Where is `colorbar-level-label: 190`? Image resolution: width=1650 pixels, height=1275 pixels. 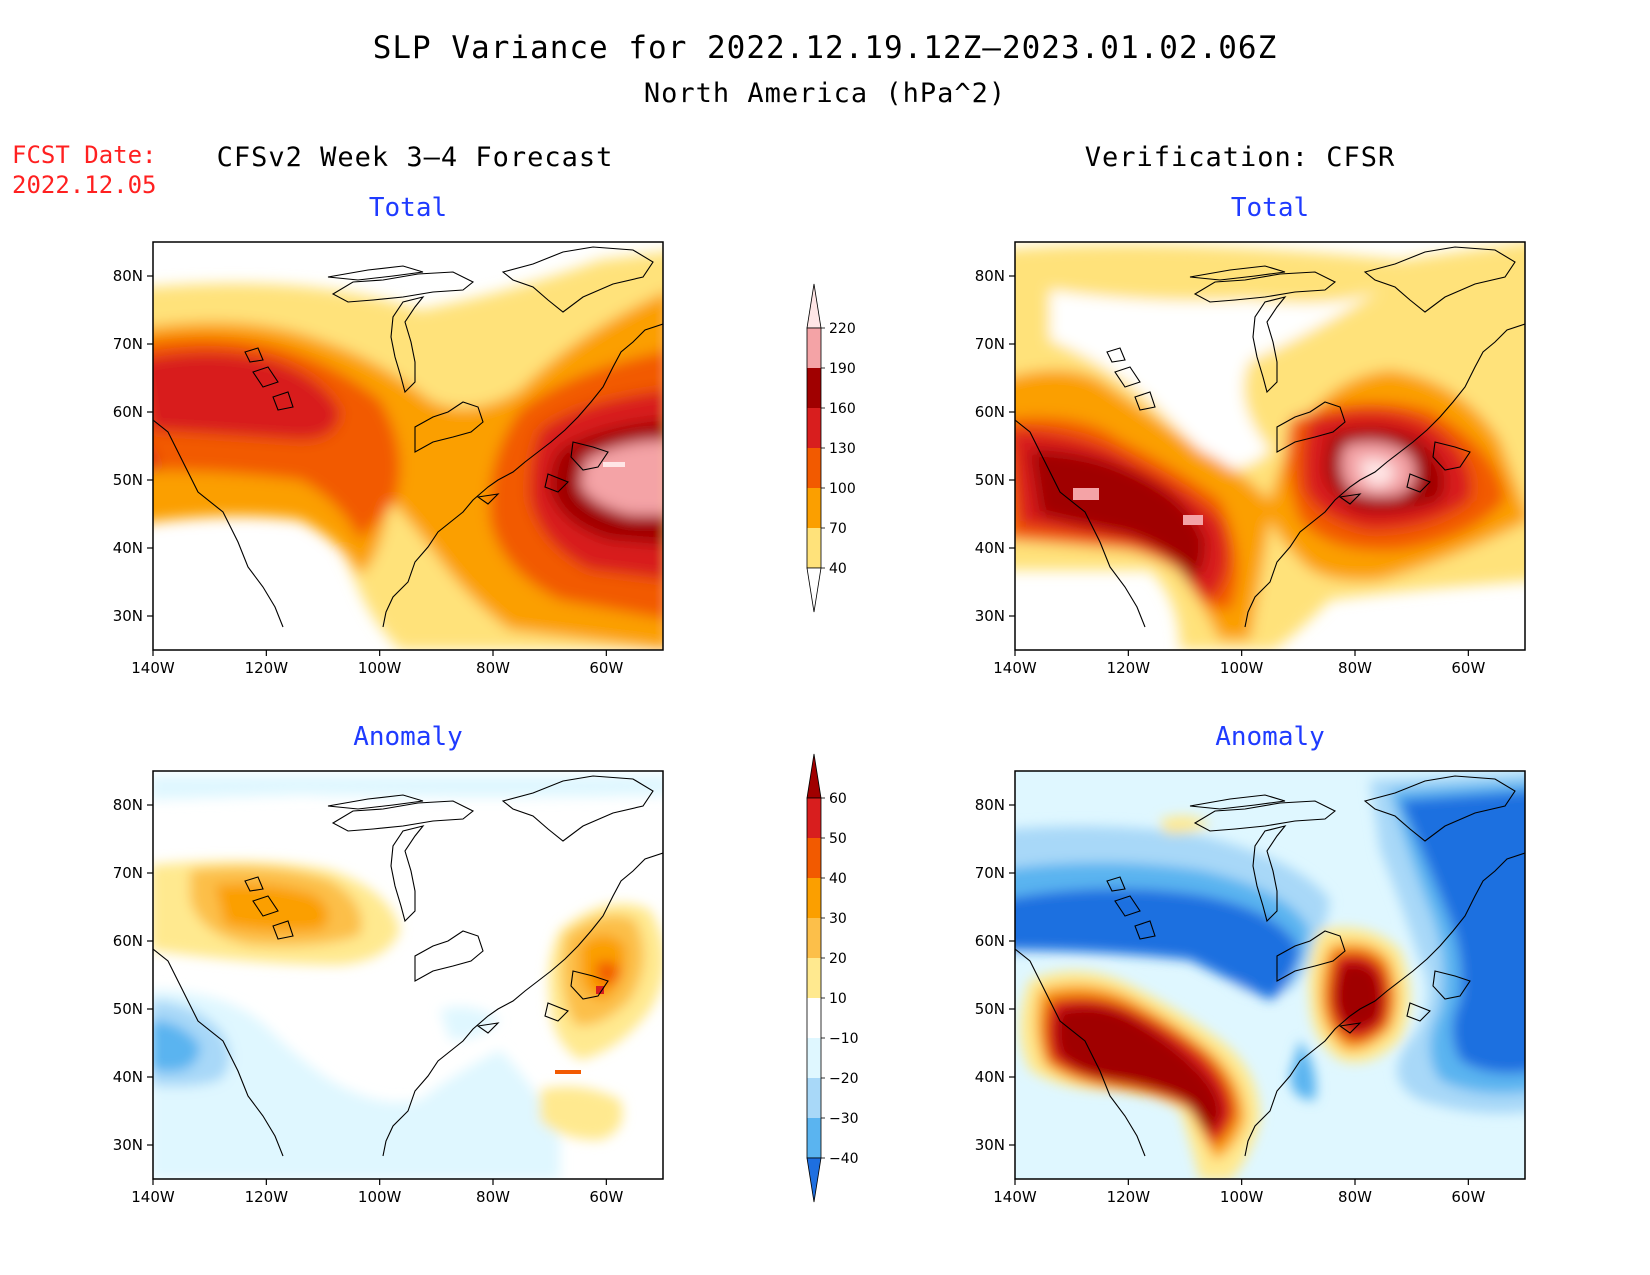
colorbar-level-label: 190 is located at coordinates (842, 369).